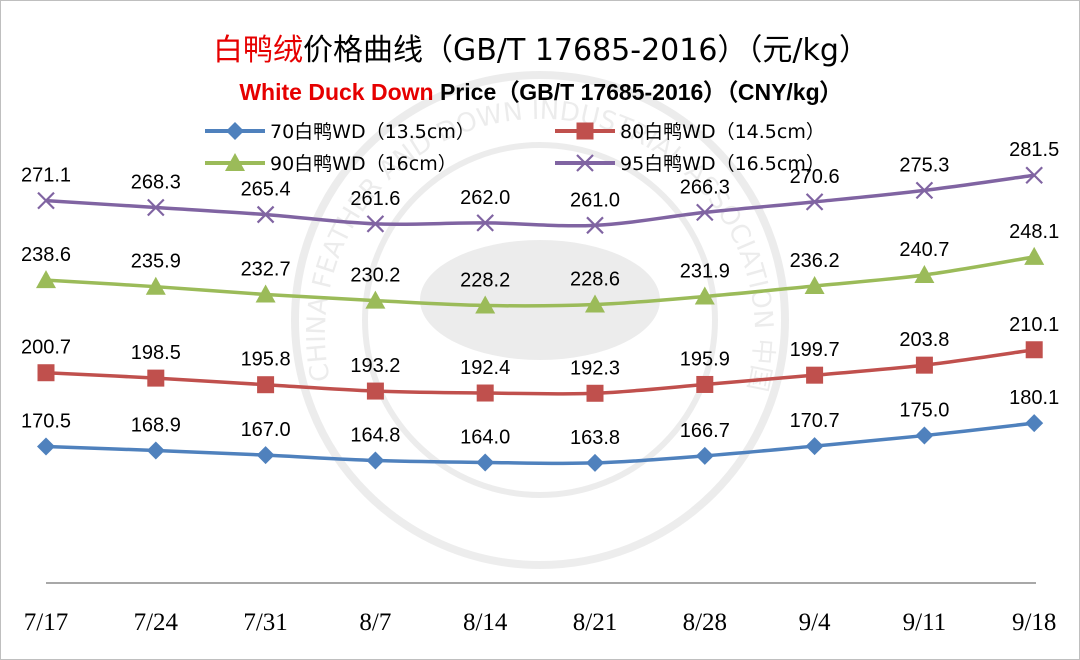 The height and width of the screenshot is (660, 1080). What do you see at coordinates (485, 462) in the screenshot?
I see `series-1-point-8/14` at bounding box center [485, 462].